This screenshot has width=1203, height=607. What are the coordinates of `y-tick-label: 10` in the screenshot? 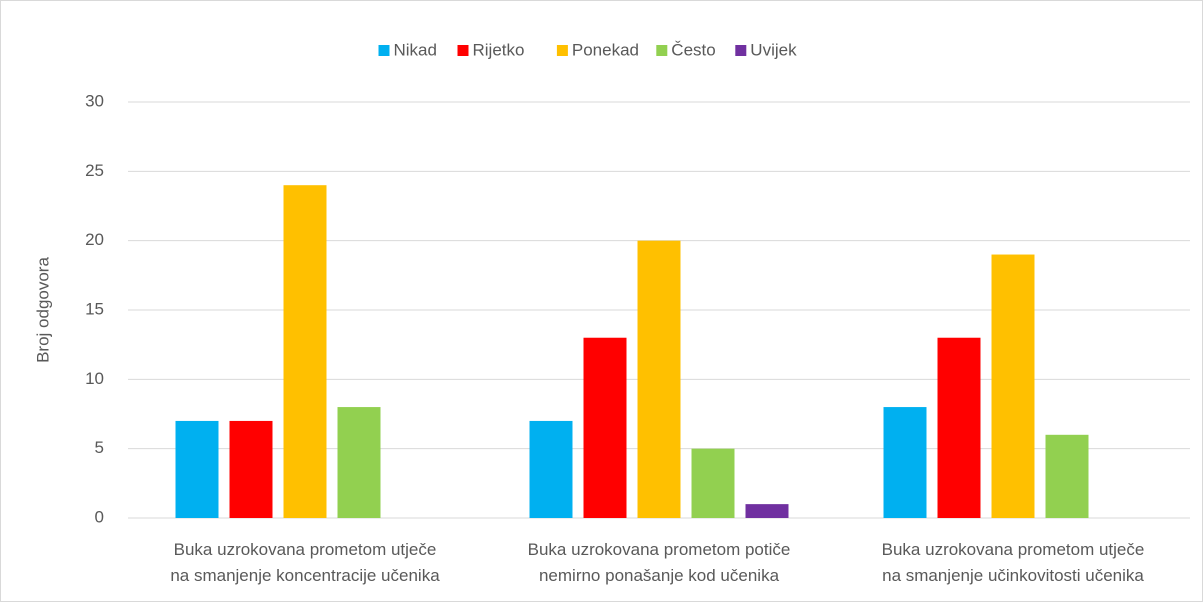 It's located at (94, 378).